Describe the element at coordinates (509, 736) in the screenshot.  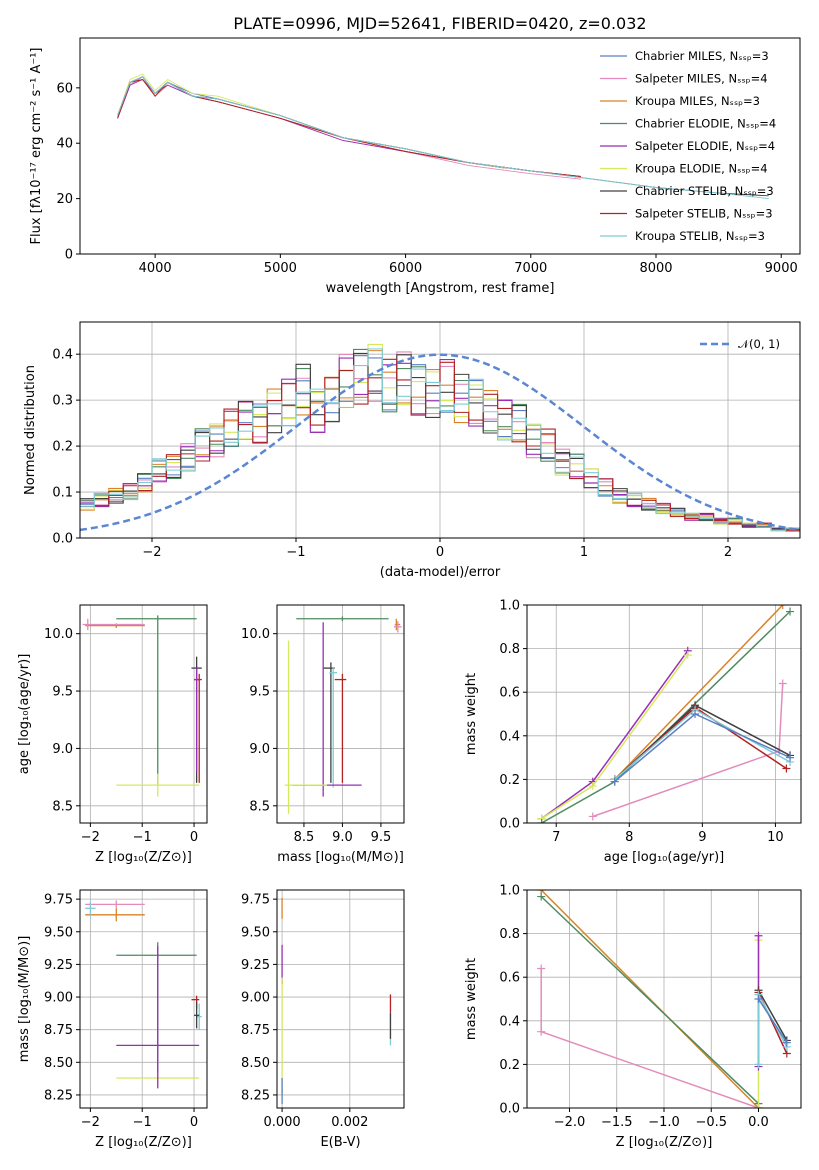
I see `y-tick-label: 0.4` at that location.